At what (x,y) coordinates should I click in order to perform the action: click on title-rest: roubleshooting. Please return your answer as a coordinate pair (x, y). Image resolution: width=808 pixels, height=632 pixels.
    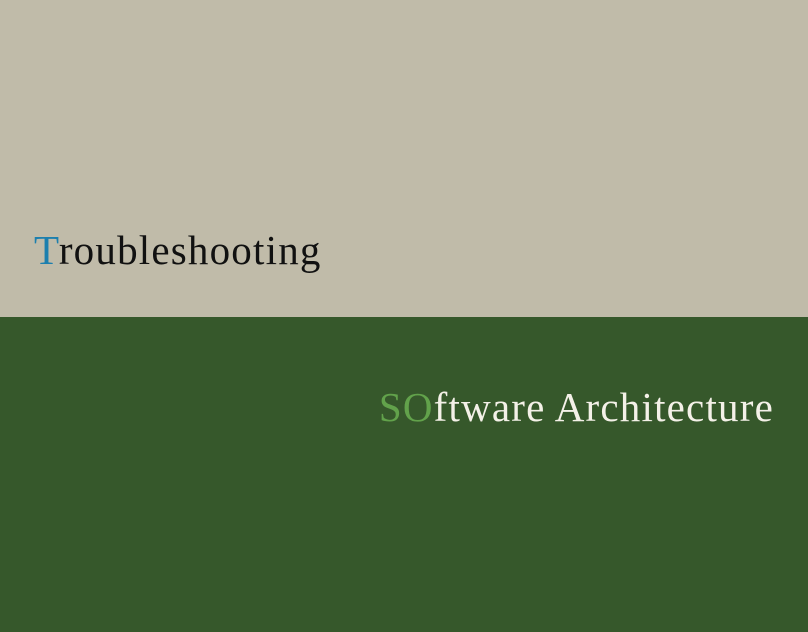
    Looking at the image, I should click on (190, 250).